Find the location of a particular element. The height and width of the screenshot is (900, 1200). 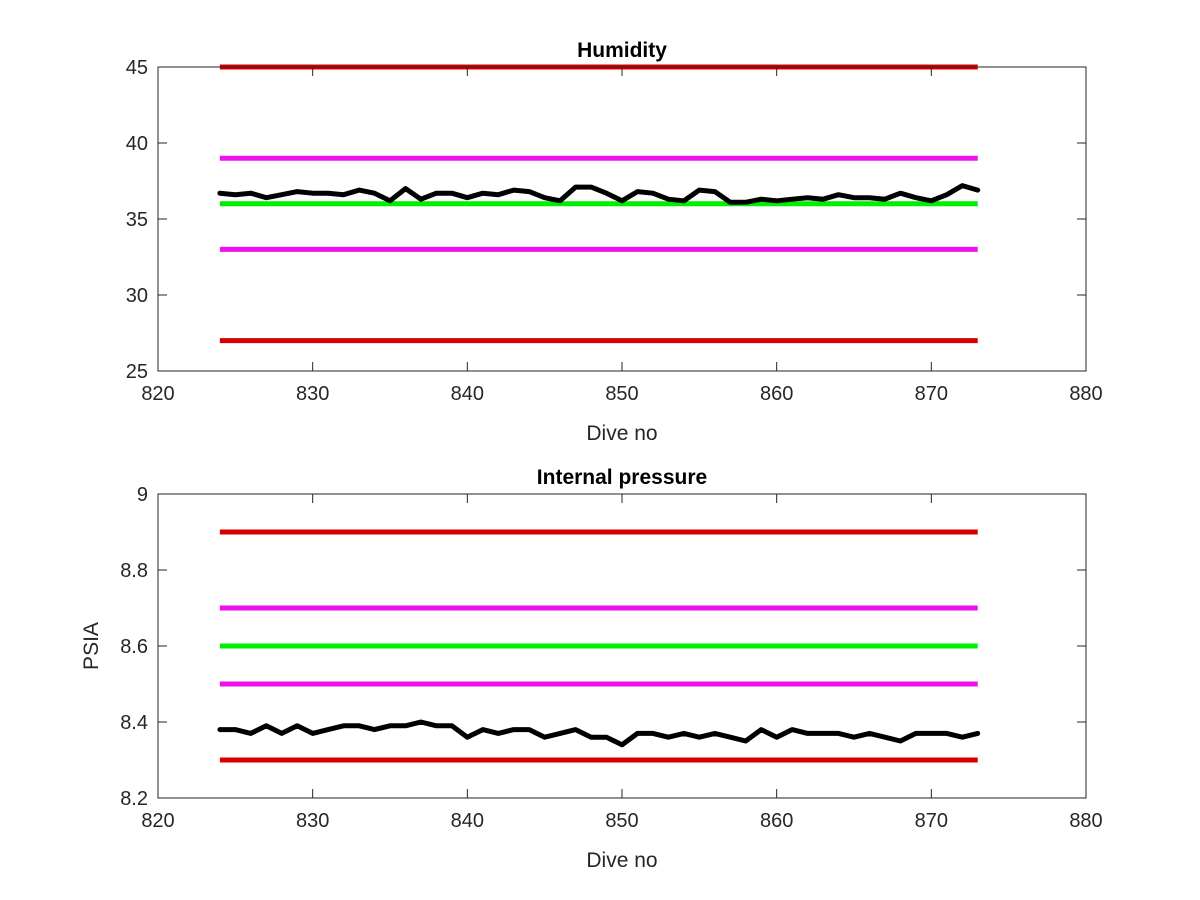

humidity-x-axis-label: Dive no is located at coordinates (621, 433).